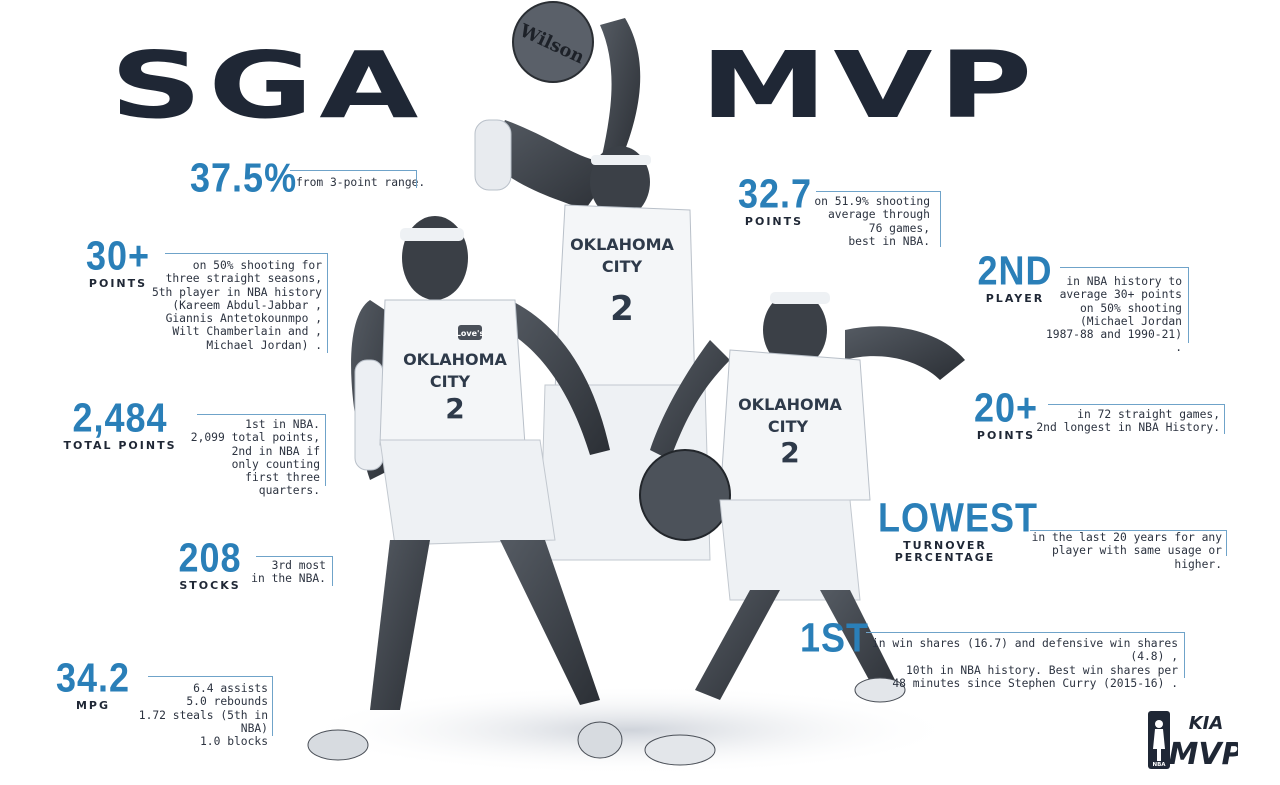 The image size is (1280, 785). I want to click on logo-league: NBA, so click(1159, 765).